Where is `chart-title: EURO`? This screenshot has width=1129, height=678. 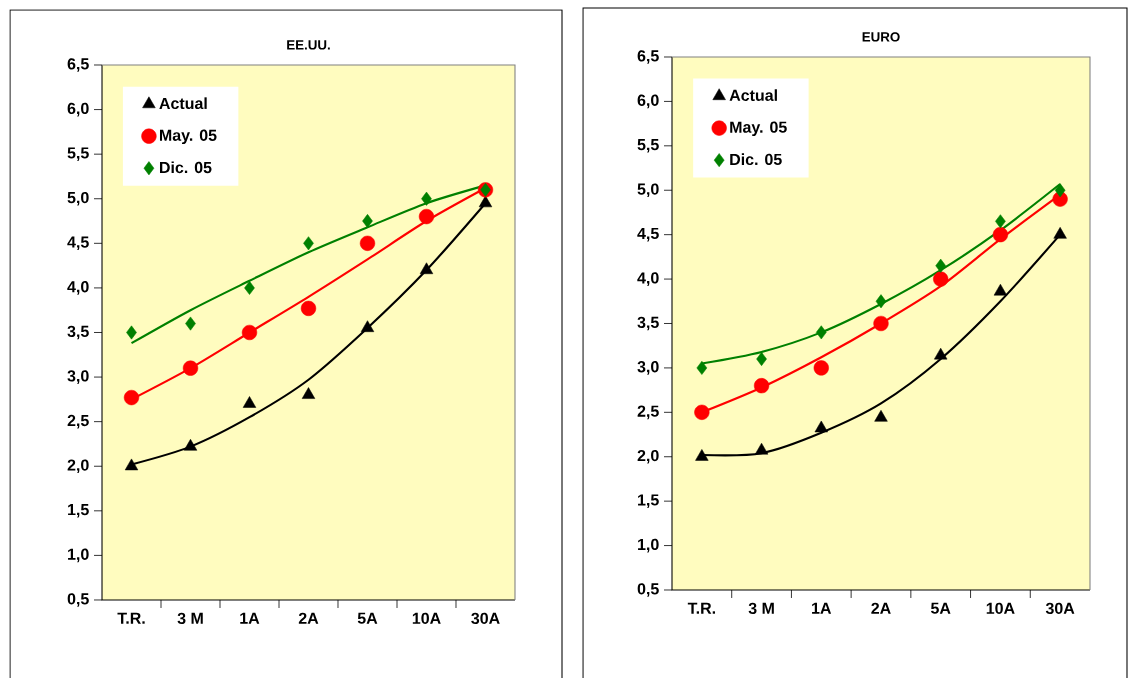 chart-title: EURO is located at coordinates (881, 37).